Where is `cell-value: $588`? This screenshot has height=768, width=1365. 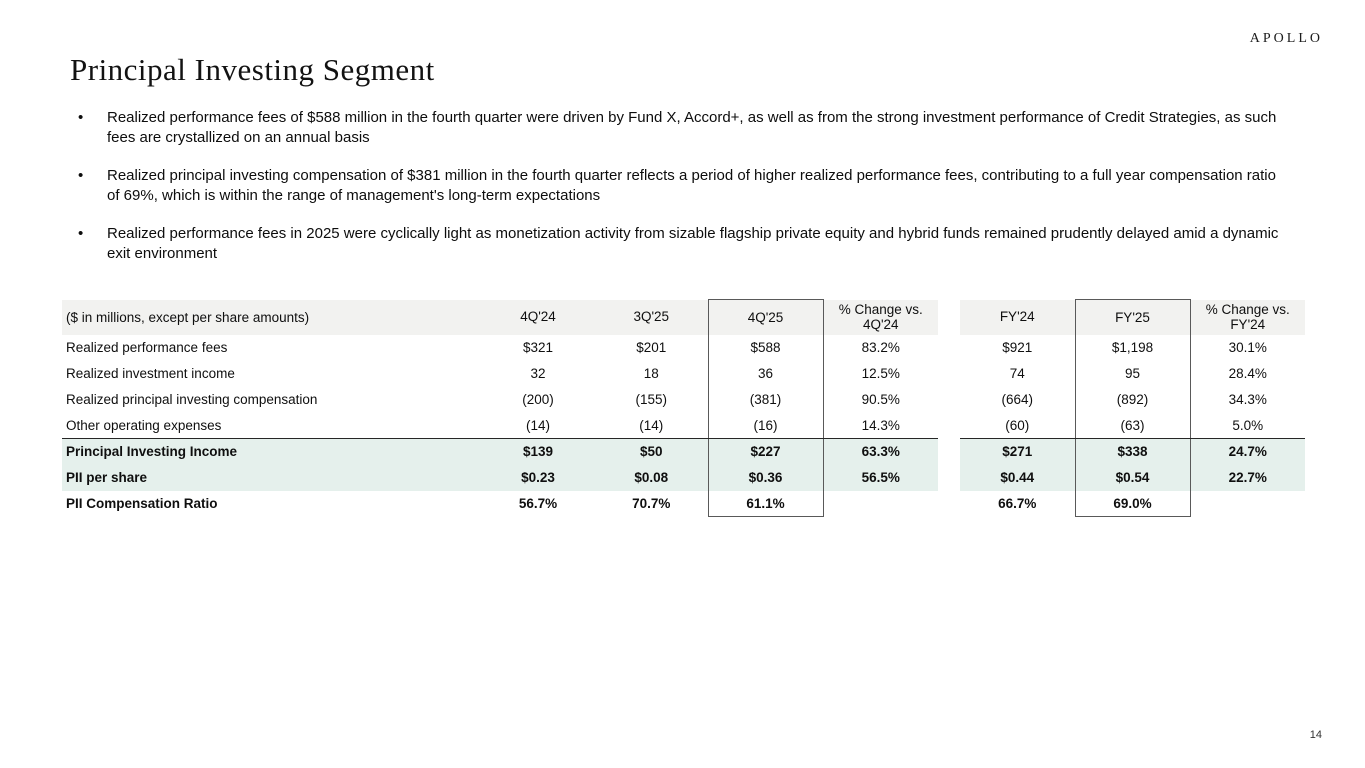
cell-value: $588 is located at coordinates (765, 347).